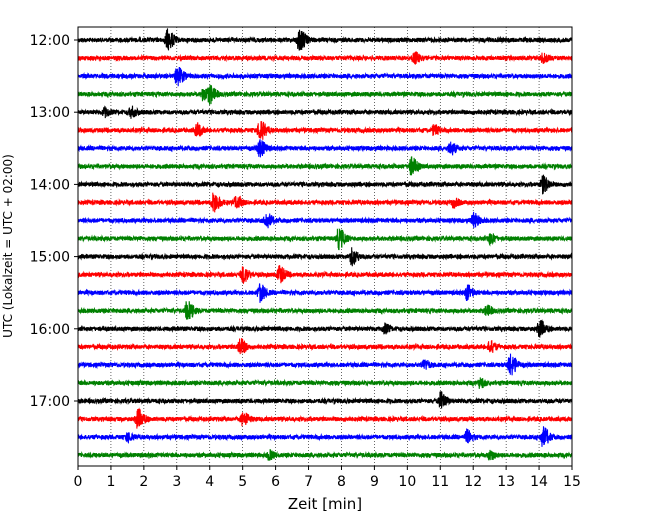 This screenshot has width=650, height=520. I want to click on x-tick-label: 2, so click(143, 482).